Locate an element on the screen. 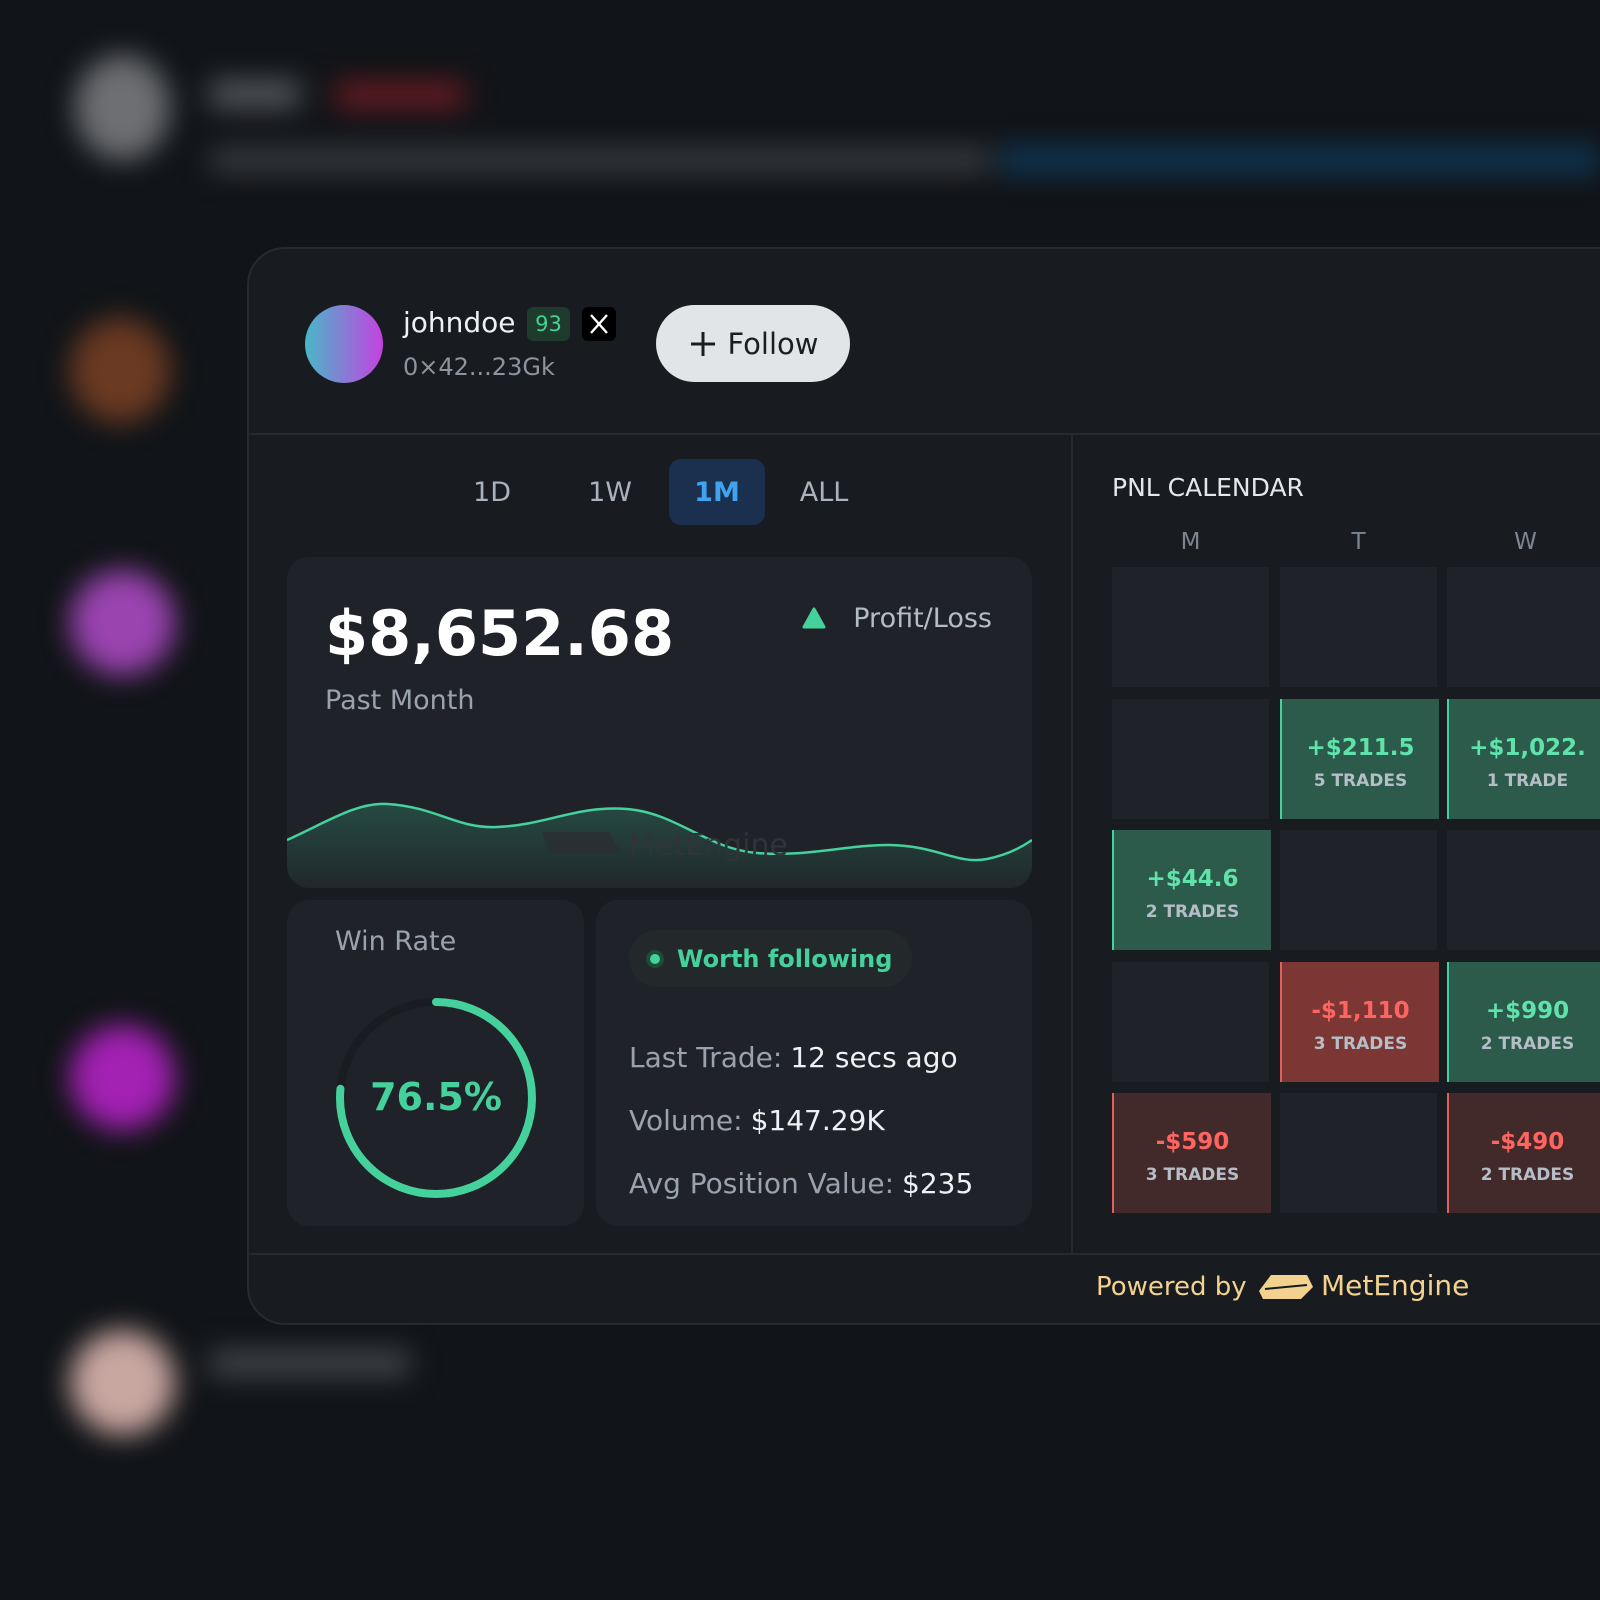 This screenshot has width=1600, height=1600. stat-value: $235 is located at coordinates (938, 1183).